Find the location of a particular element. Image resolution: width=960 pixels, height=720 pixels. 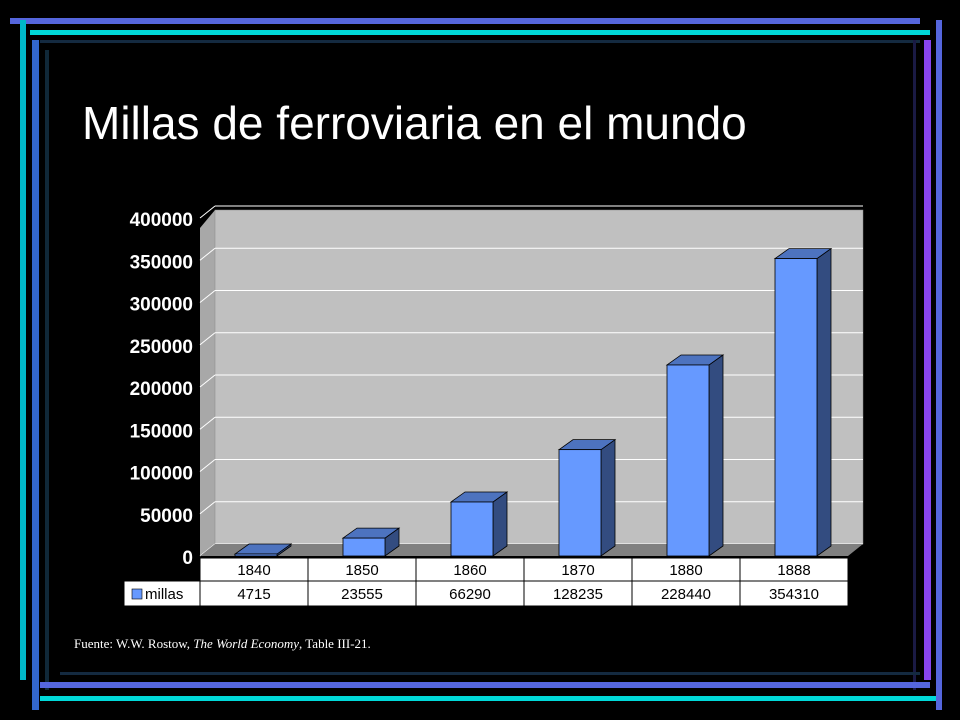

deco-line-right-purple is located at coordinates (927, 360).